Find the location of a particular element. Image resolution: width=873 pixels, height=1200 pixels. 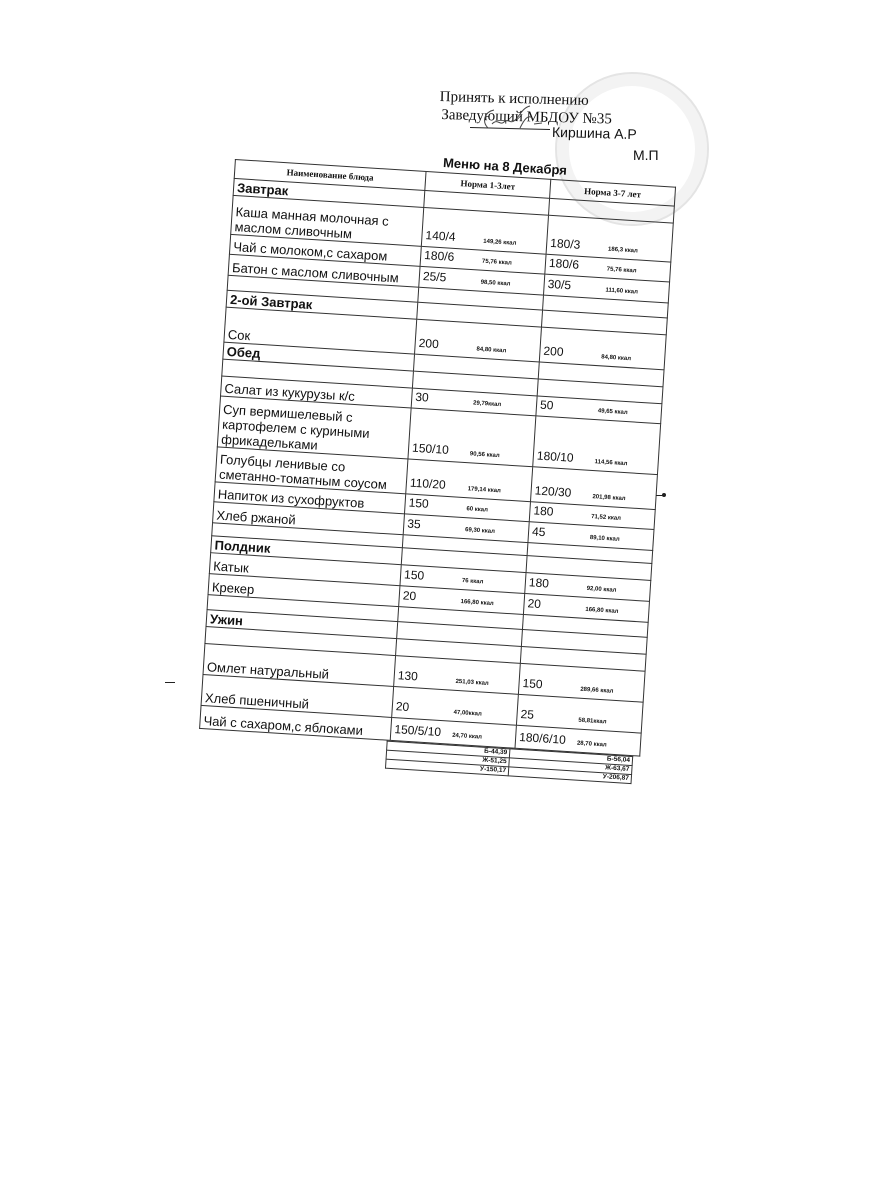

norm-1-3-cell: 150/10 90,56 ккал is located at coordinates (471, 437).